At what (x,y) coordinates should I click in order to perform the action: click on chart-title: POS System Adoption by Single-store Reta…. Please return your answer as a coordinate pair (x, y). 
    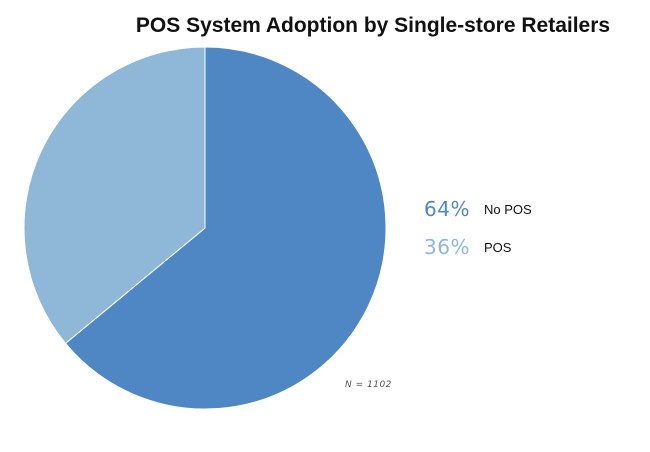
    Looking at the image, I should click on (373, 25).